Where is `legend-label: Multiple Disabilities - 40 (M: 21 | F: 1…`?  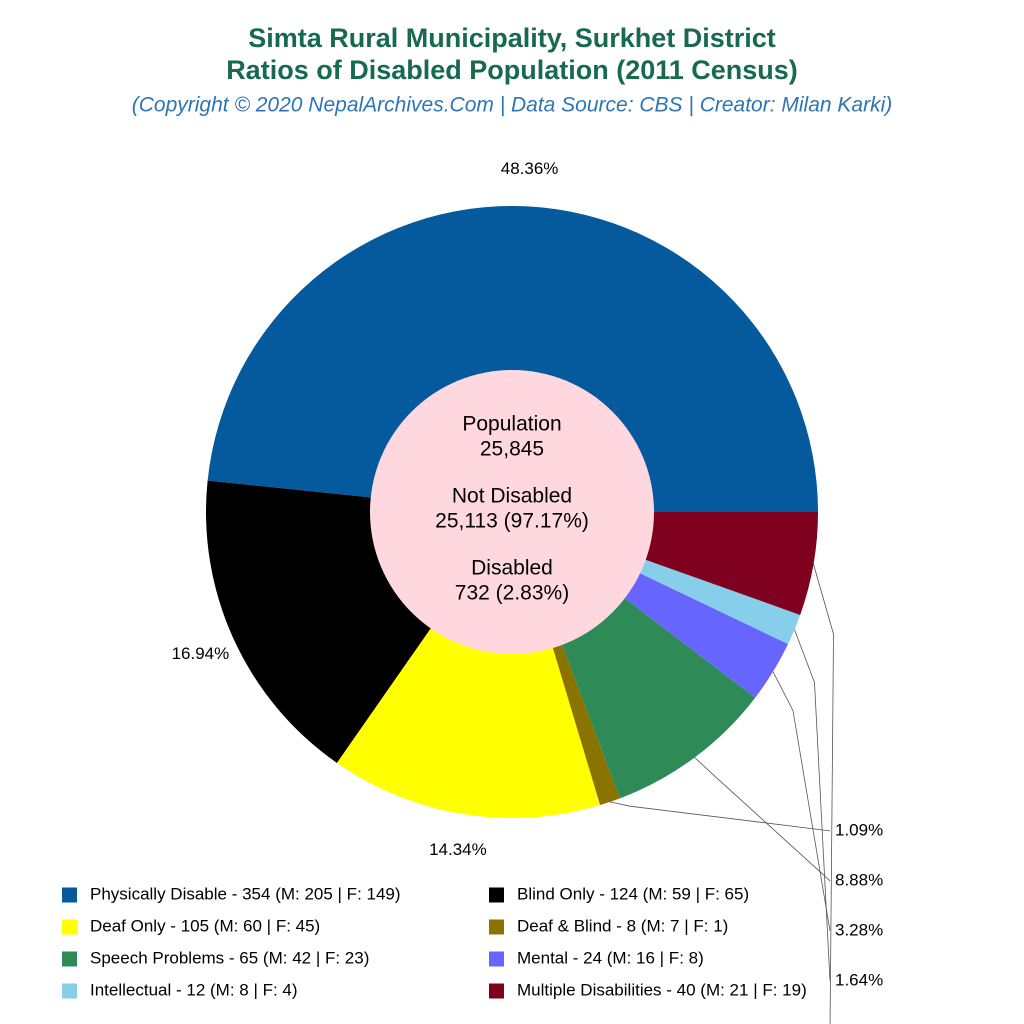
legend-label: Multiple Disabilities - 40 (M: 21 | F: 1… is located at coordinates (662, 989).